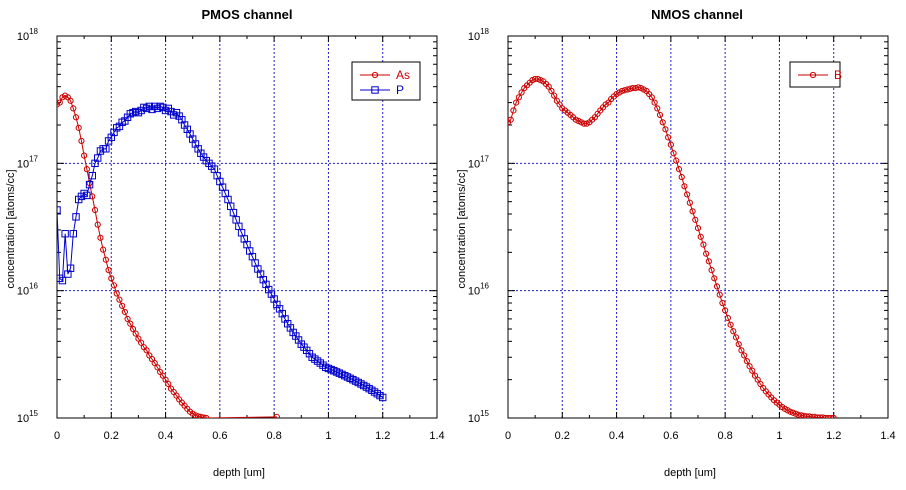  What do you see at coordinates (328, 436) in the screenshot?
I see `x-tick-label: 1` at bounding box center [328, 436].